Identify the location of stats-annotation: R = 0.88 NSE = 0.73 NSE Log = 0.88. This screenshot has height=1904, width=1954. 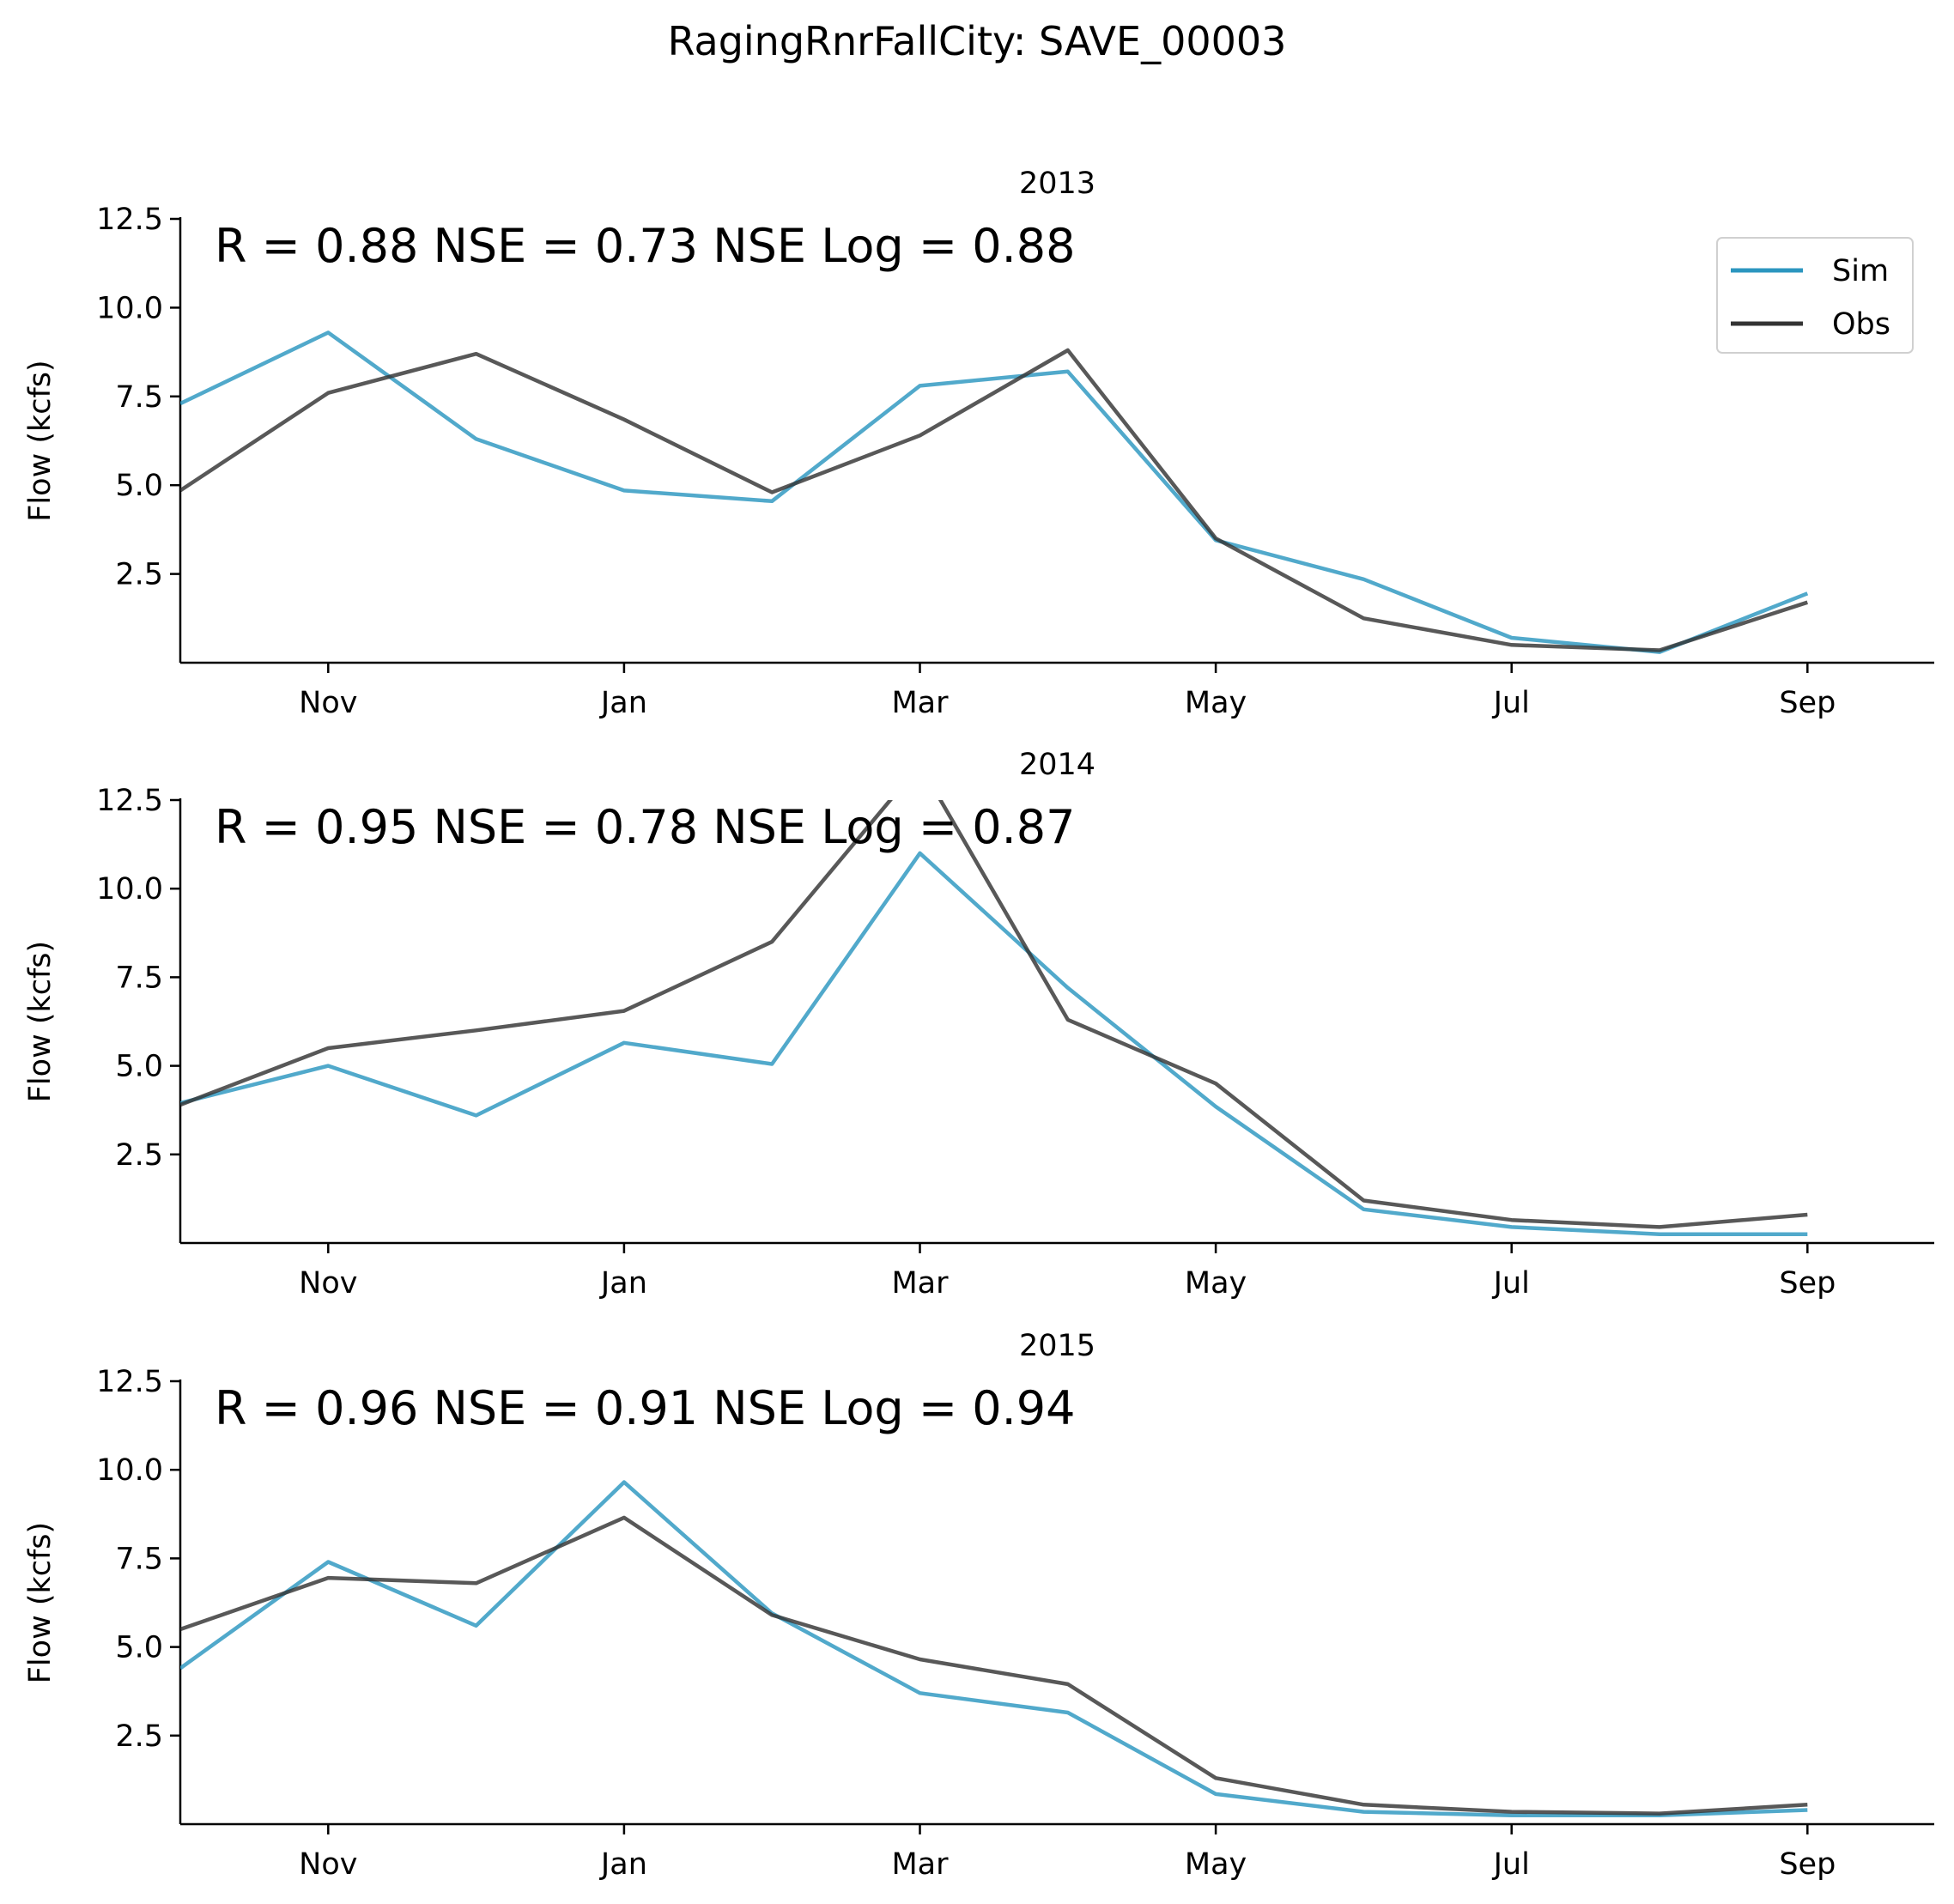
(645, 246).